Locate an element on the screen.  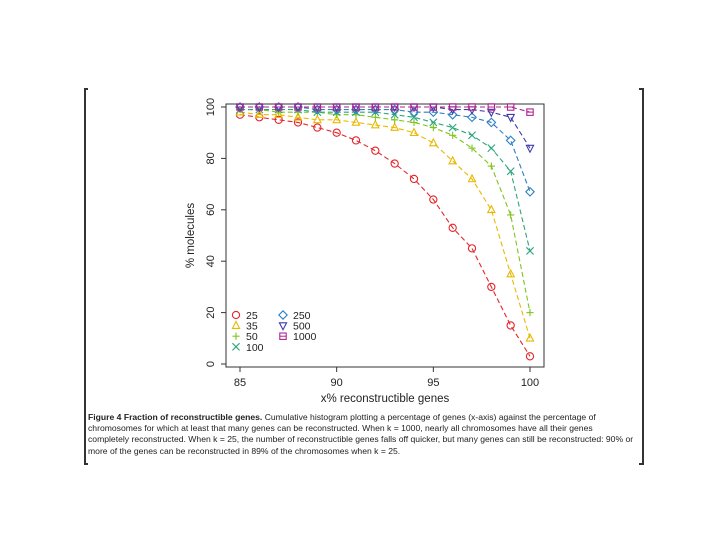
legend-label-25: 25 is located at coordinates (252, 316).